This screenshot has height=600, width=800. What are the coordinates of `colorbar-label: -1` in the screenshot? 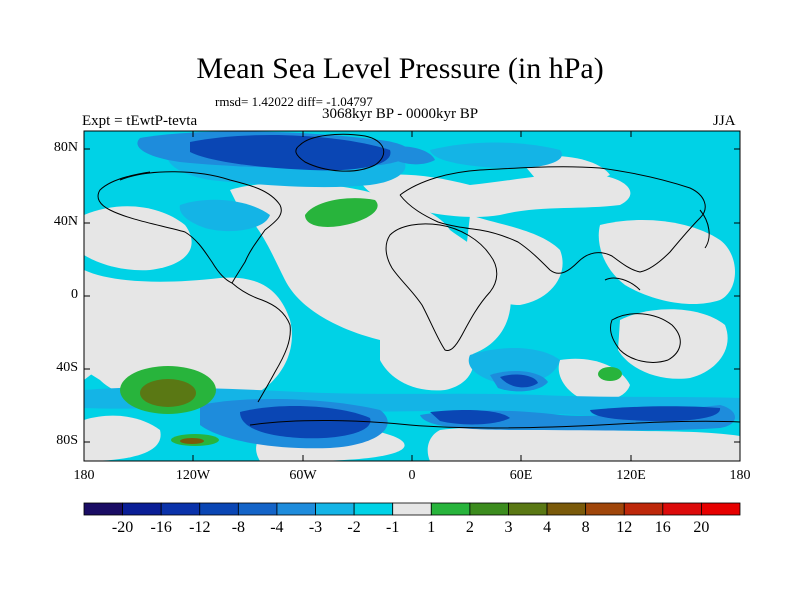 It's located at (393, 527).